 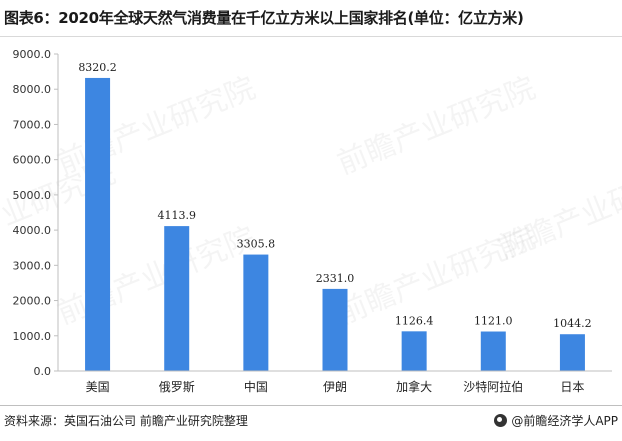 I want to click on x-axis: 美国 俄罗斯 中国 伊朗 加拿大 沙特阿拉伯 日本, so click(x=335, y=382).